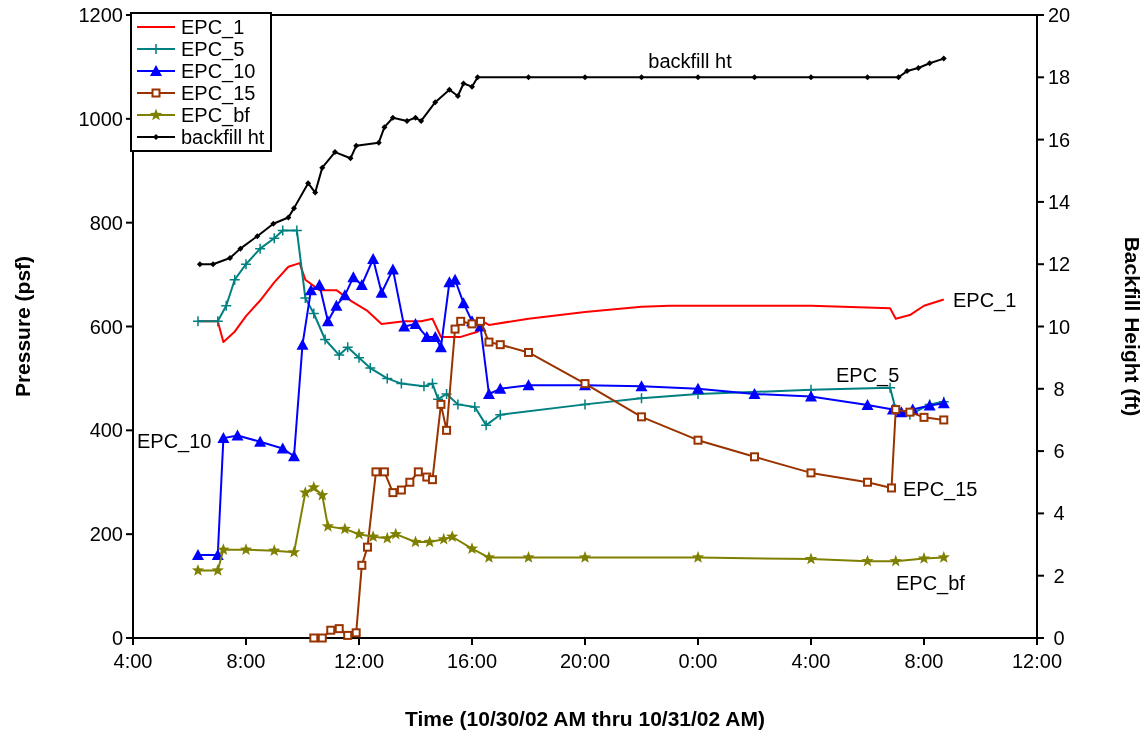 The width and height of the screenshot is (1142, 740). Describe the element at coordinates (213, 27) in the screenshot. I see `legend-label: EPC_1` at that location.